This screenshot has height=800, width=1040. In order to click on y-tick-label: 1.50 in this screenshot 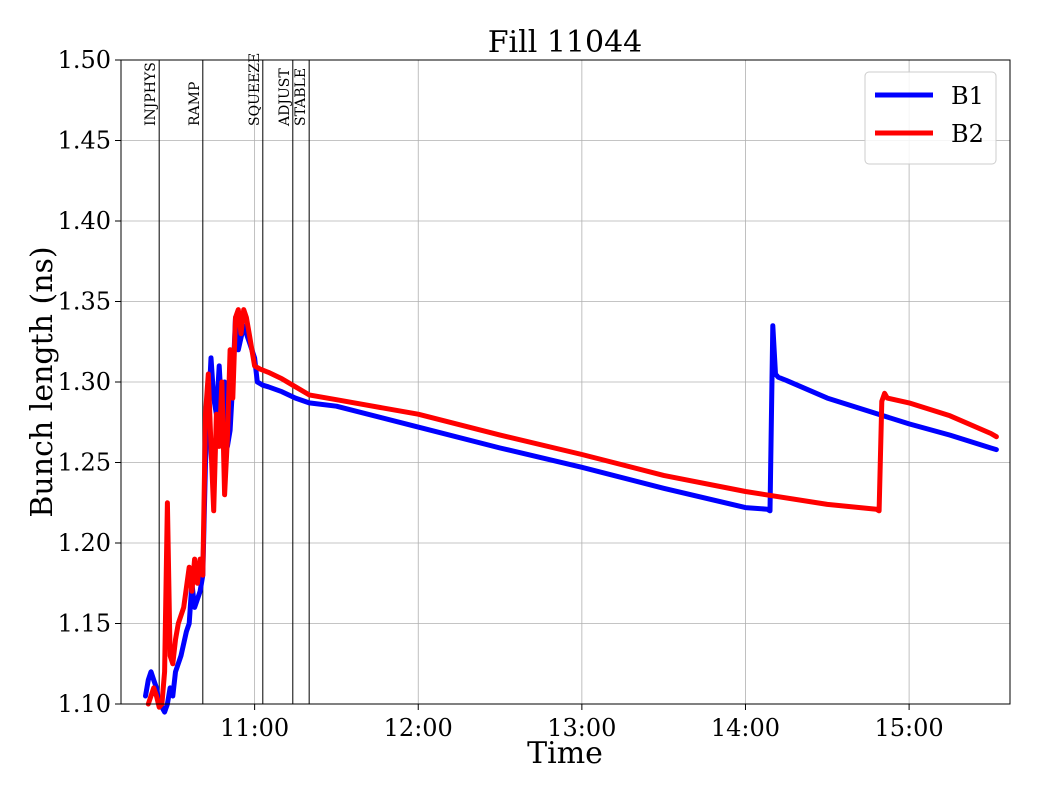, I will do `click(84, 60)`.